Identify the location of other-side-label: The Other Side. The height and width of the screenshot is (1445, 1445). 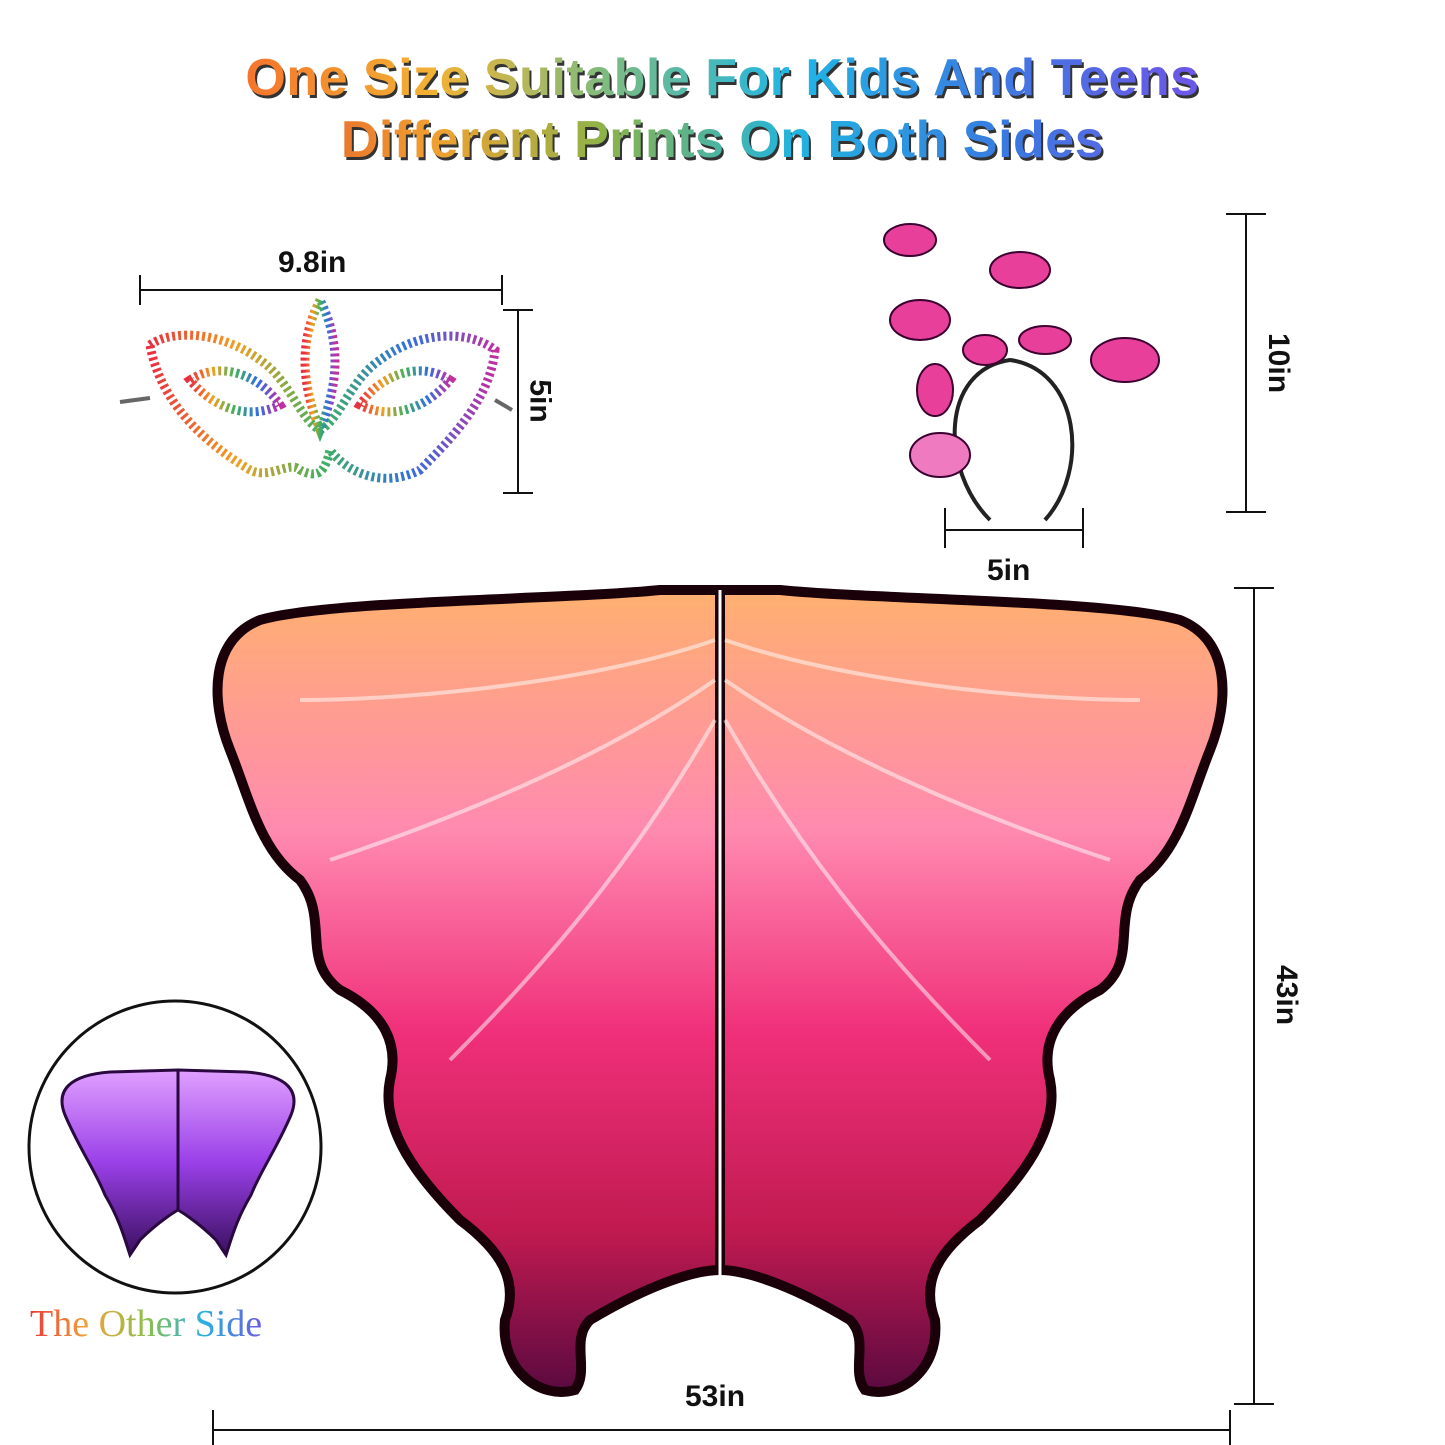
(146, 1324).